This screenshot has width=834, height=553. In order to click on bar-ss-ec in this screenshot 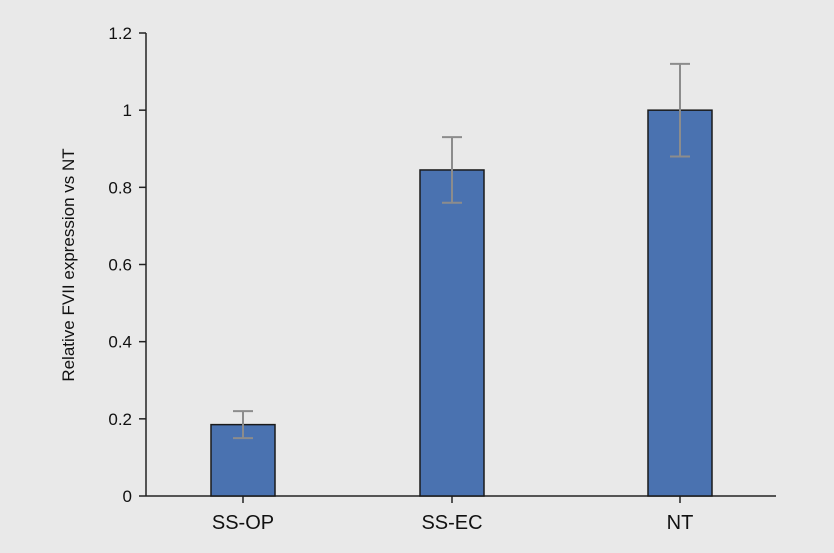, I will do `click(452, 333)`.